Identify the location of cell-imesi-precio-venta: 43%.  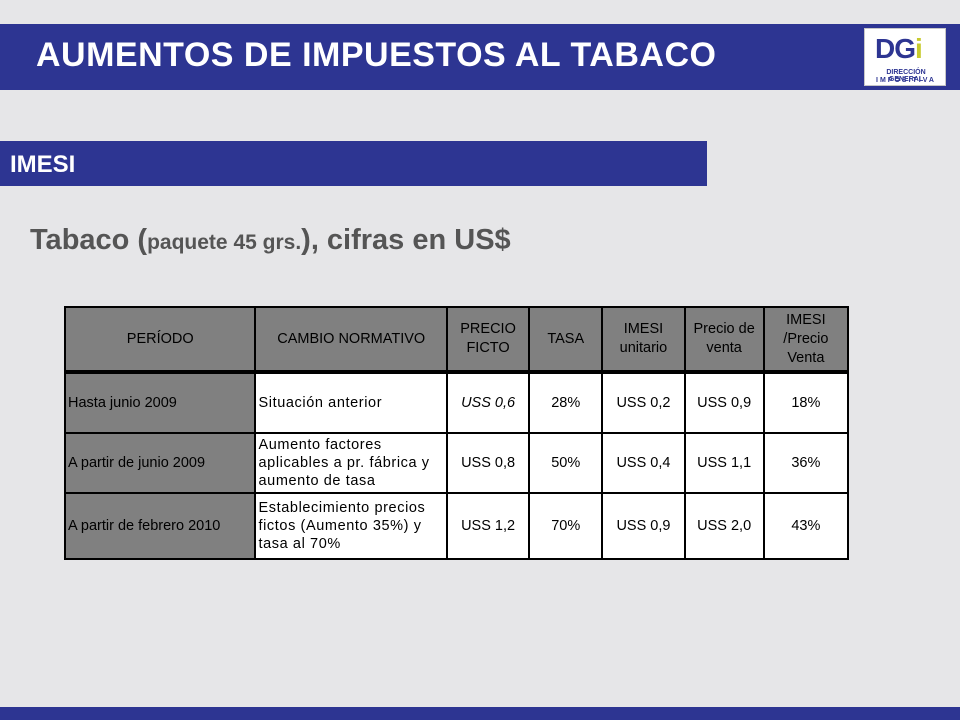
(806, 526).